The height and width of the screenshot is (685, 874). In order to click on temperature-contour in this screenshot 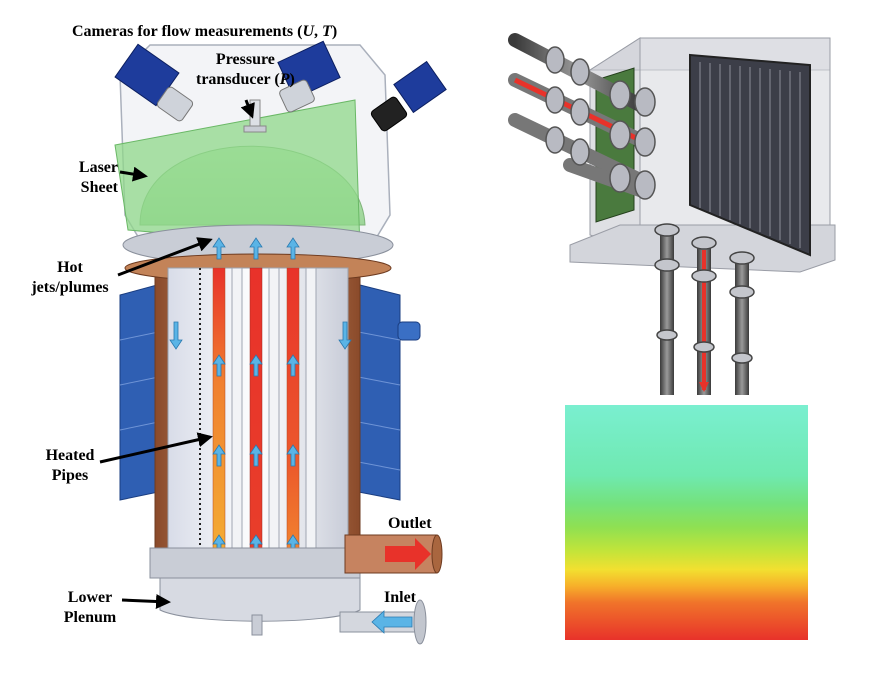, I will do `click(686, 522)`.